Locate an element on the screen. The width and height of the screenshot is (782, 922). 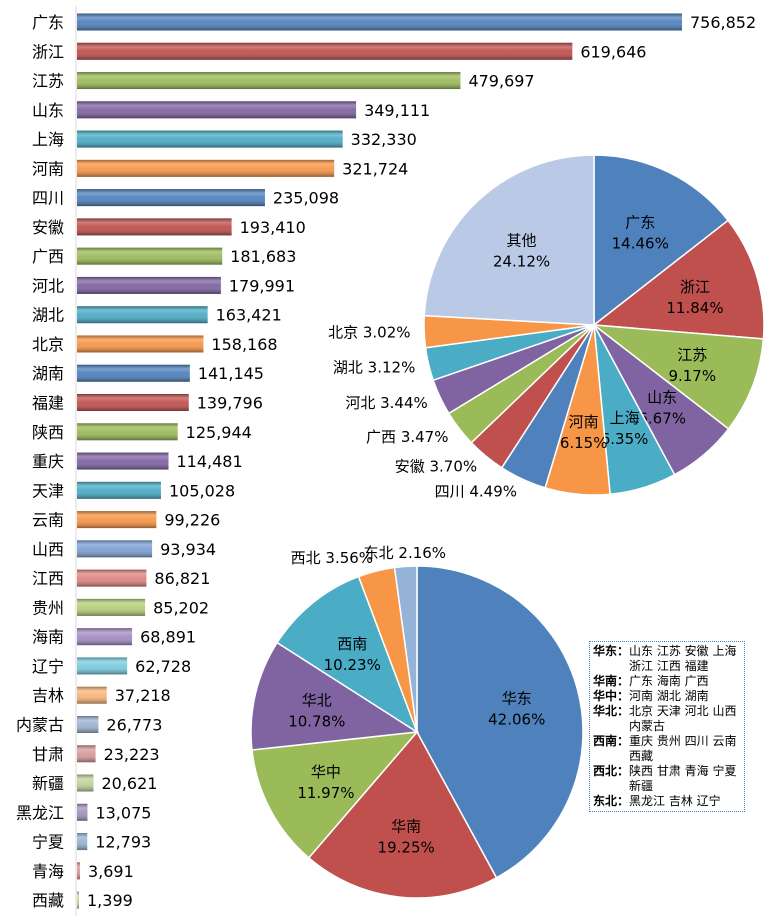
pie-slice-name: 华东 is located at coordinates (517, 699).